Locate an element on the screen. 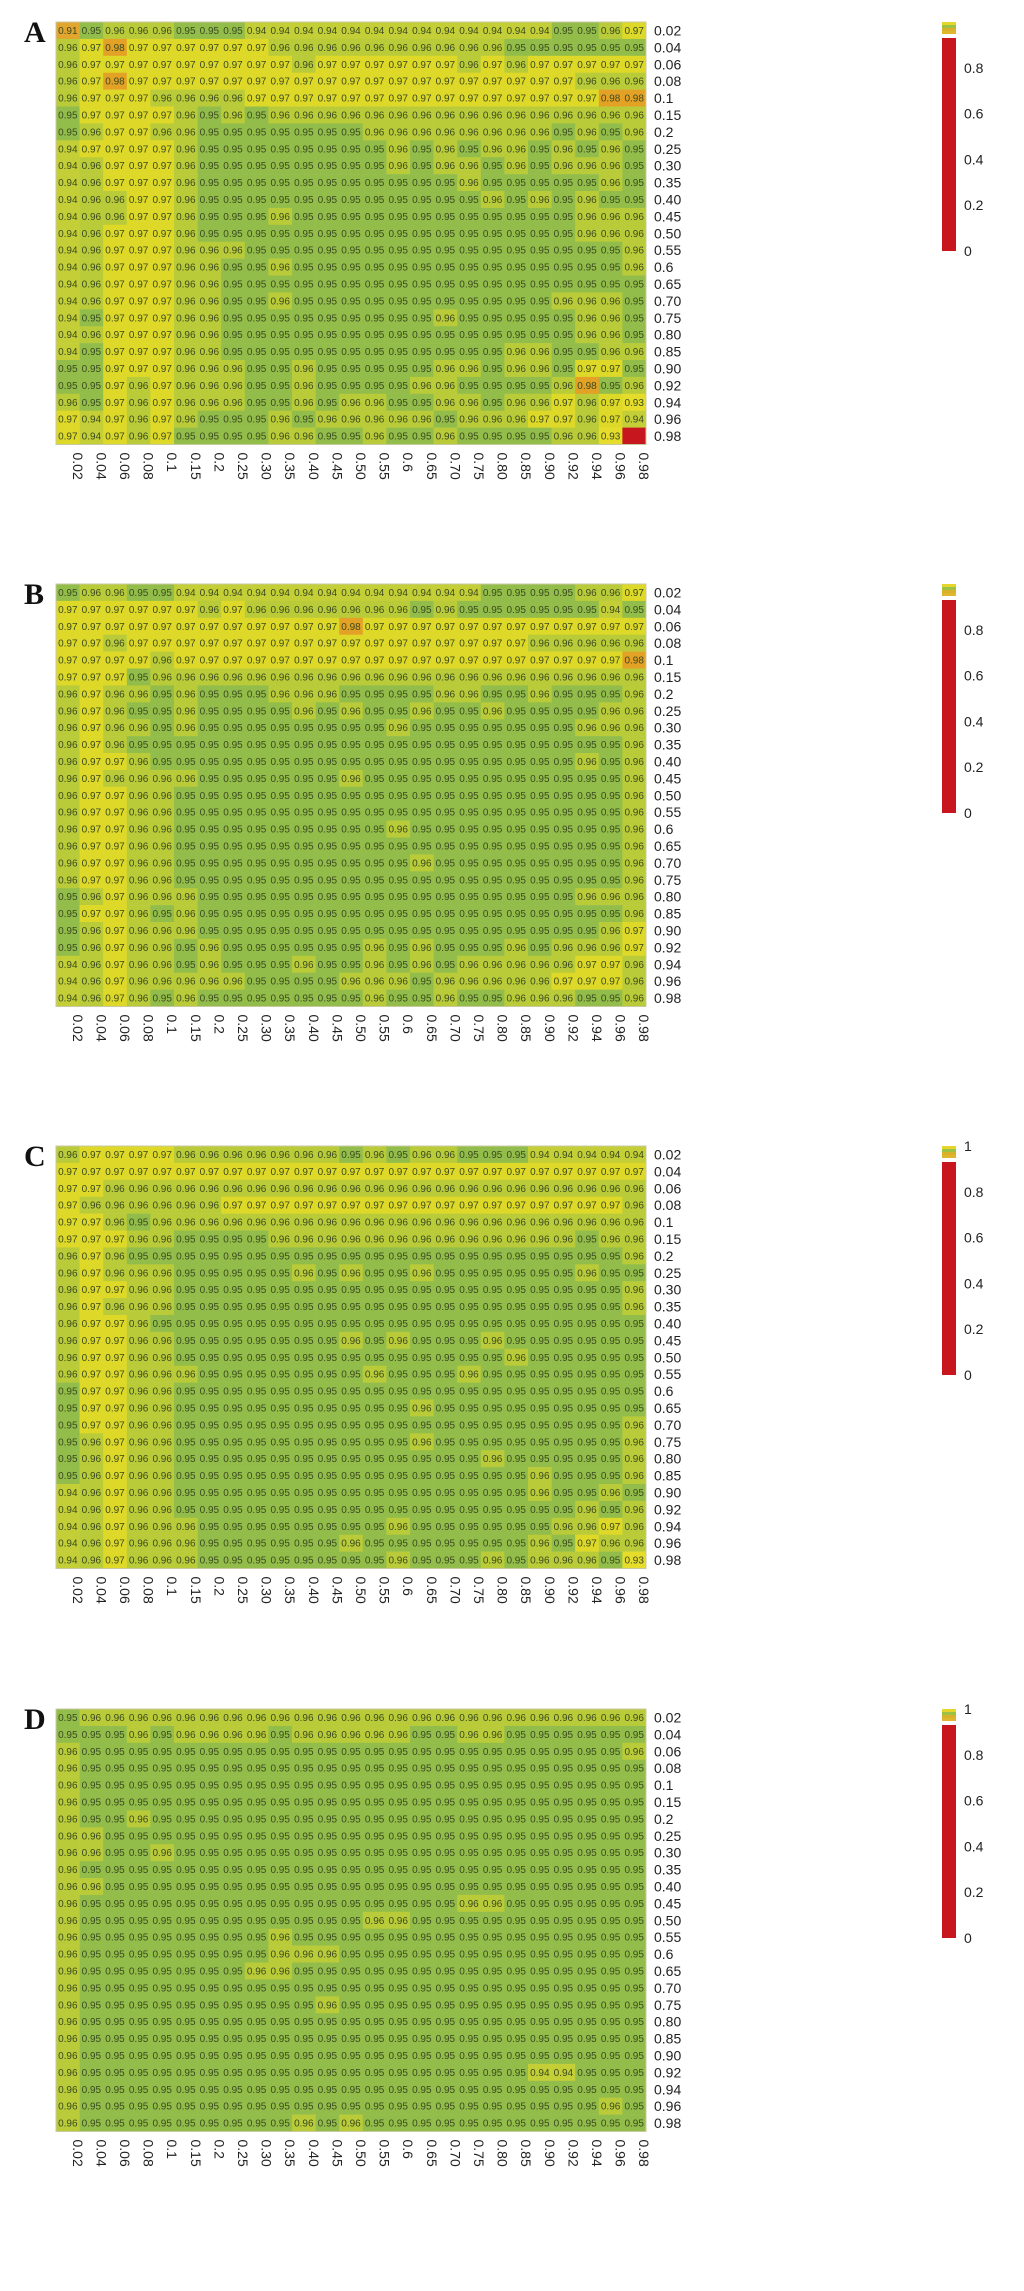 This screenshot has width=1024, height=2291. cell-value-label: 0.94 is located at coordinates (68, 965).